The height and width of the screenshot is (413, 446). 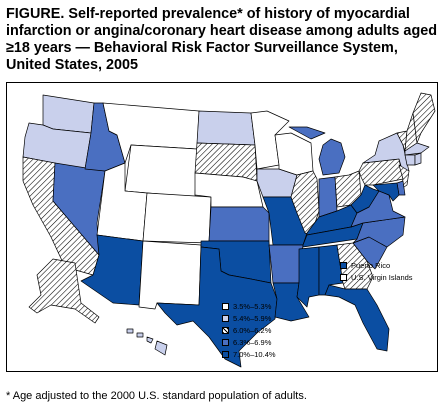 What do you see at coordinates (357, 318) in the screenshot?
I see `state-FL` at bounding box center [357, 318].